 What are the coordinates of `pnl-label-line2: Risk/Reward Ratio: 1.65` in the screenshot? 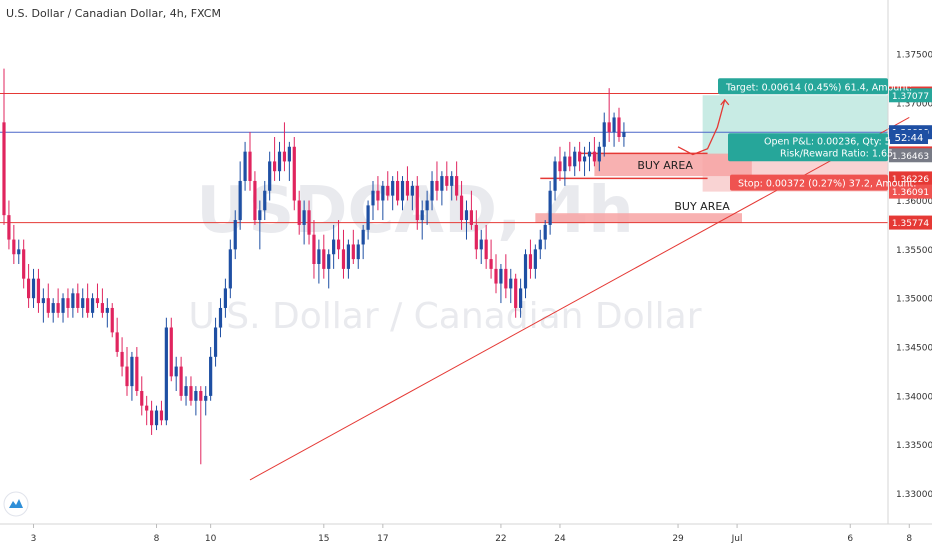 It's located at (836, 153).